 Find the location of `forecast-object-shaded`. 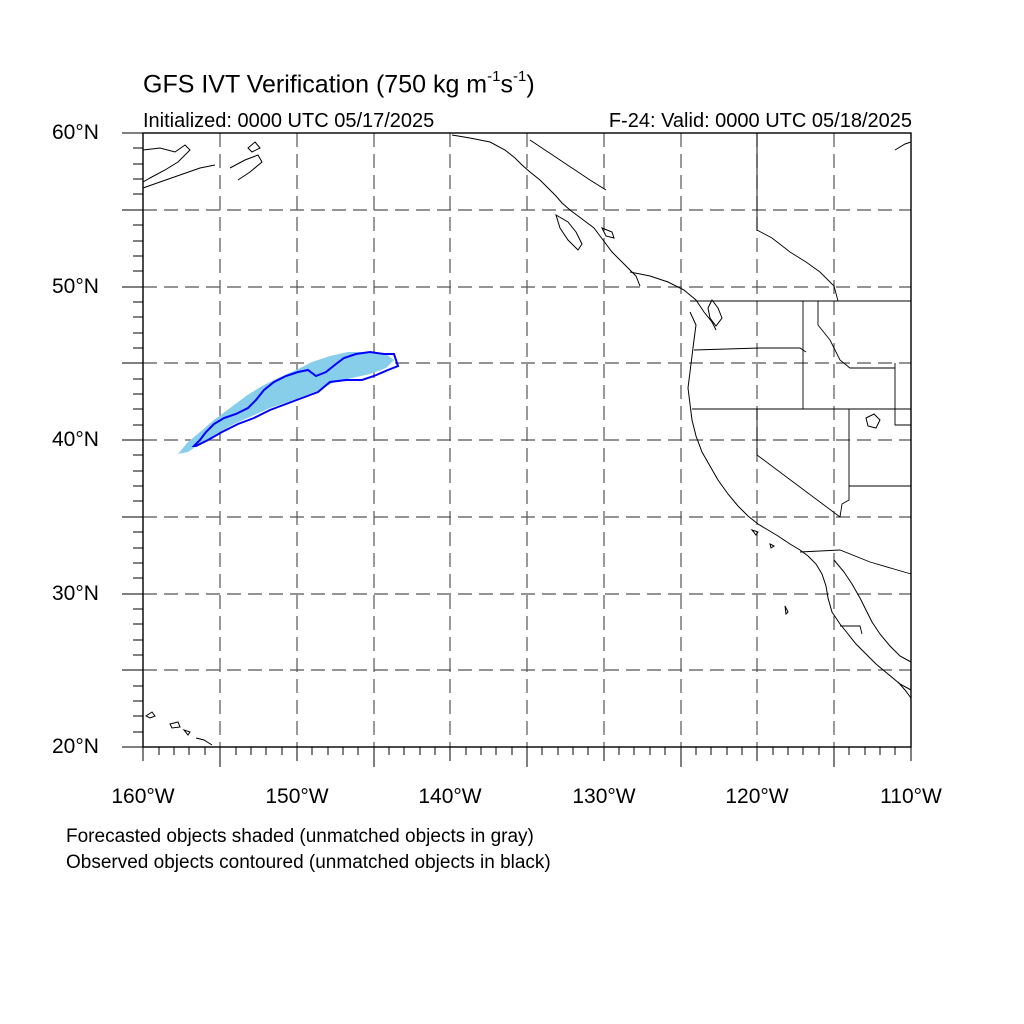

forecast-object-shaded is located at coordinates (286, 403).